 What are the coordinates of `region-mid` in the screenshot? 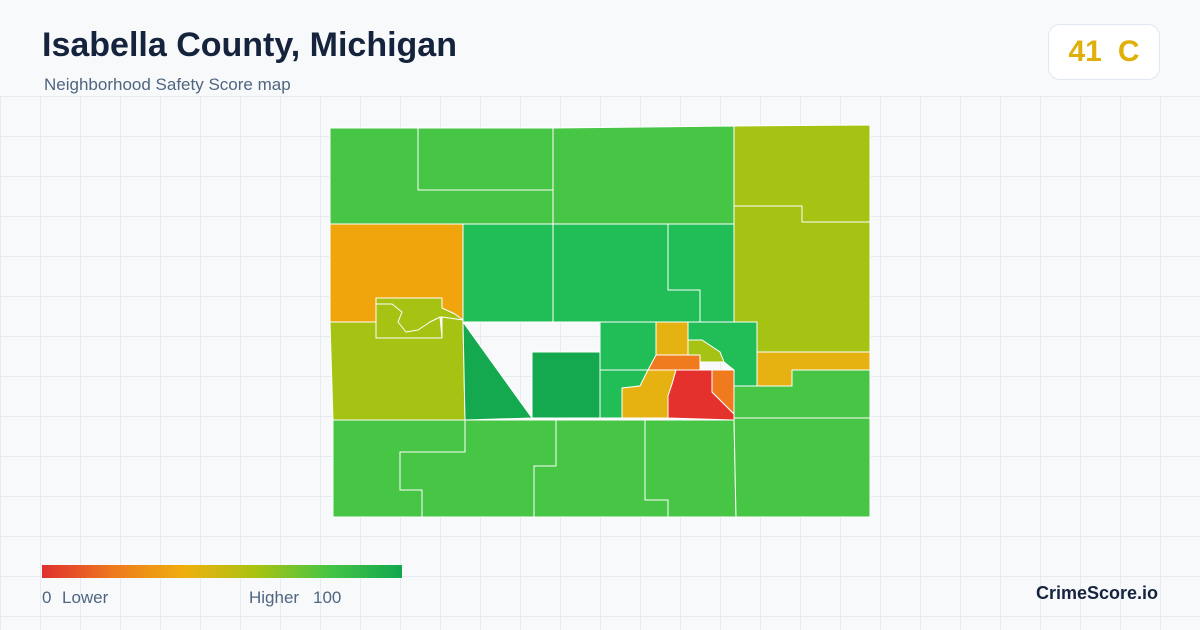 It's located at (628, 346).